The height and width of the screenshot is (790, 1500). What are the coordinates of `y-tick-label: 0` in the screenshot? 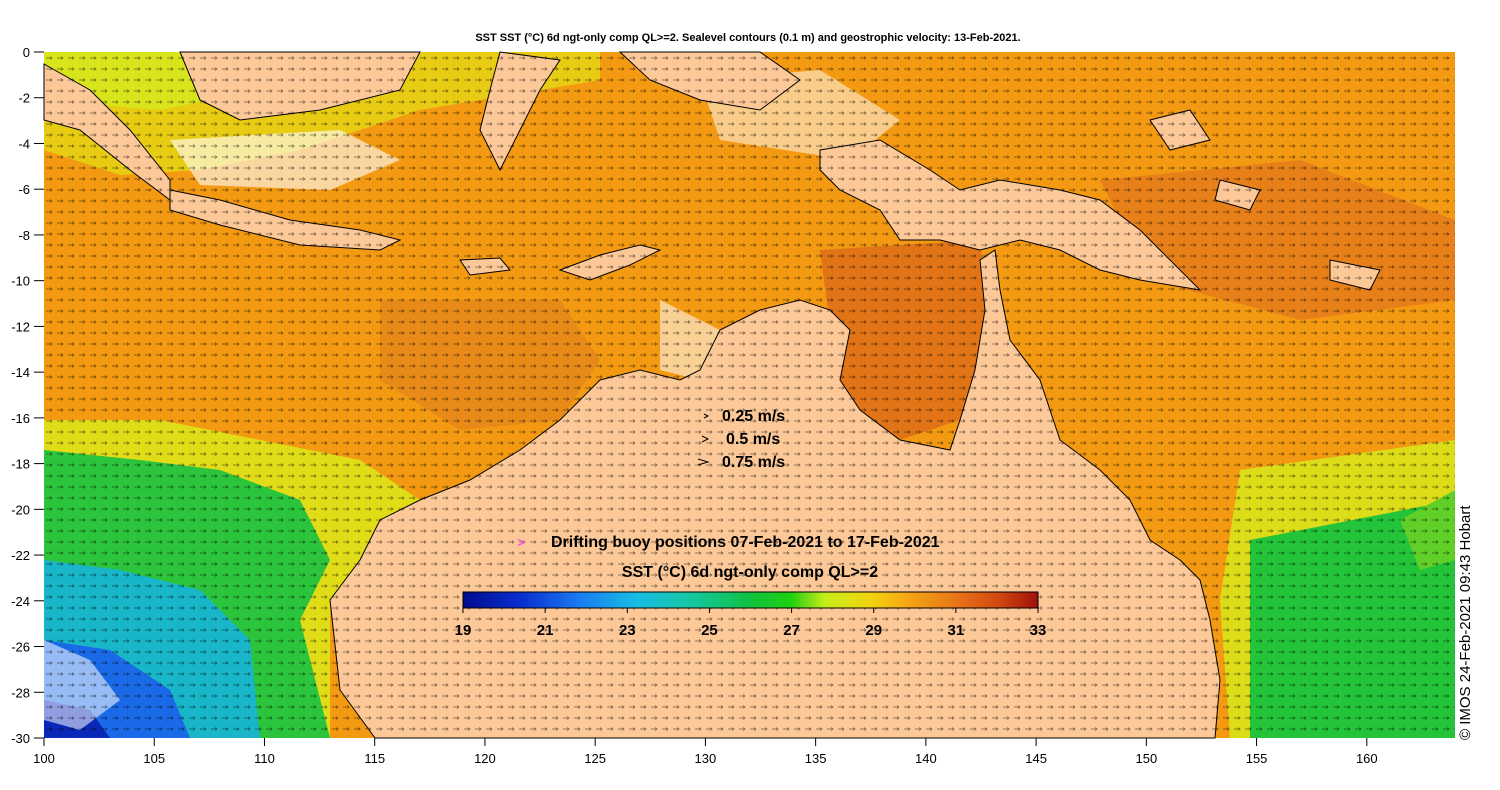 It's located at (26, 52).